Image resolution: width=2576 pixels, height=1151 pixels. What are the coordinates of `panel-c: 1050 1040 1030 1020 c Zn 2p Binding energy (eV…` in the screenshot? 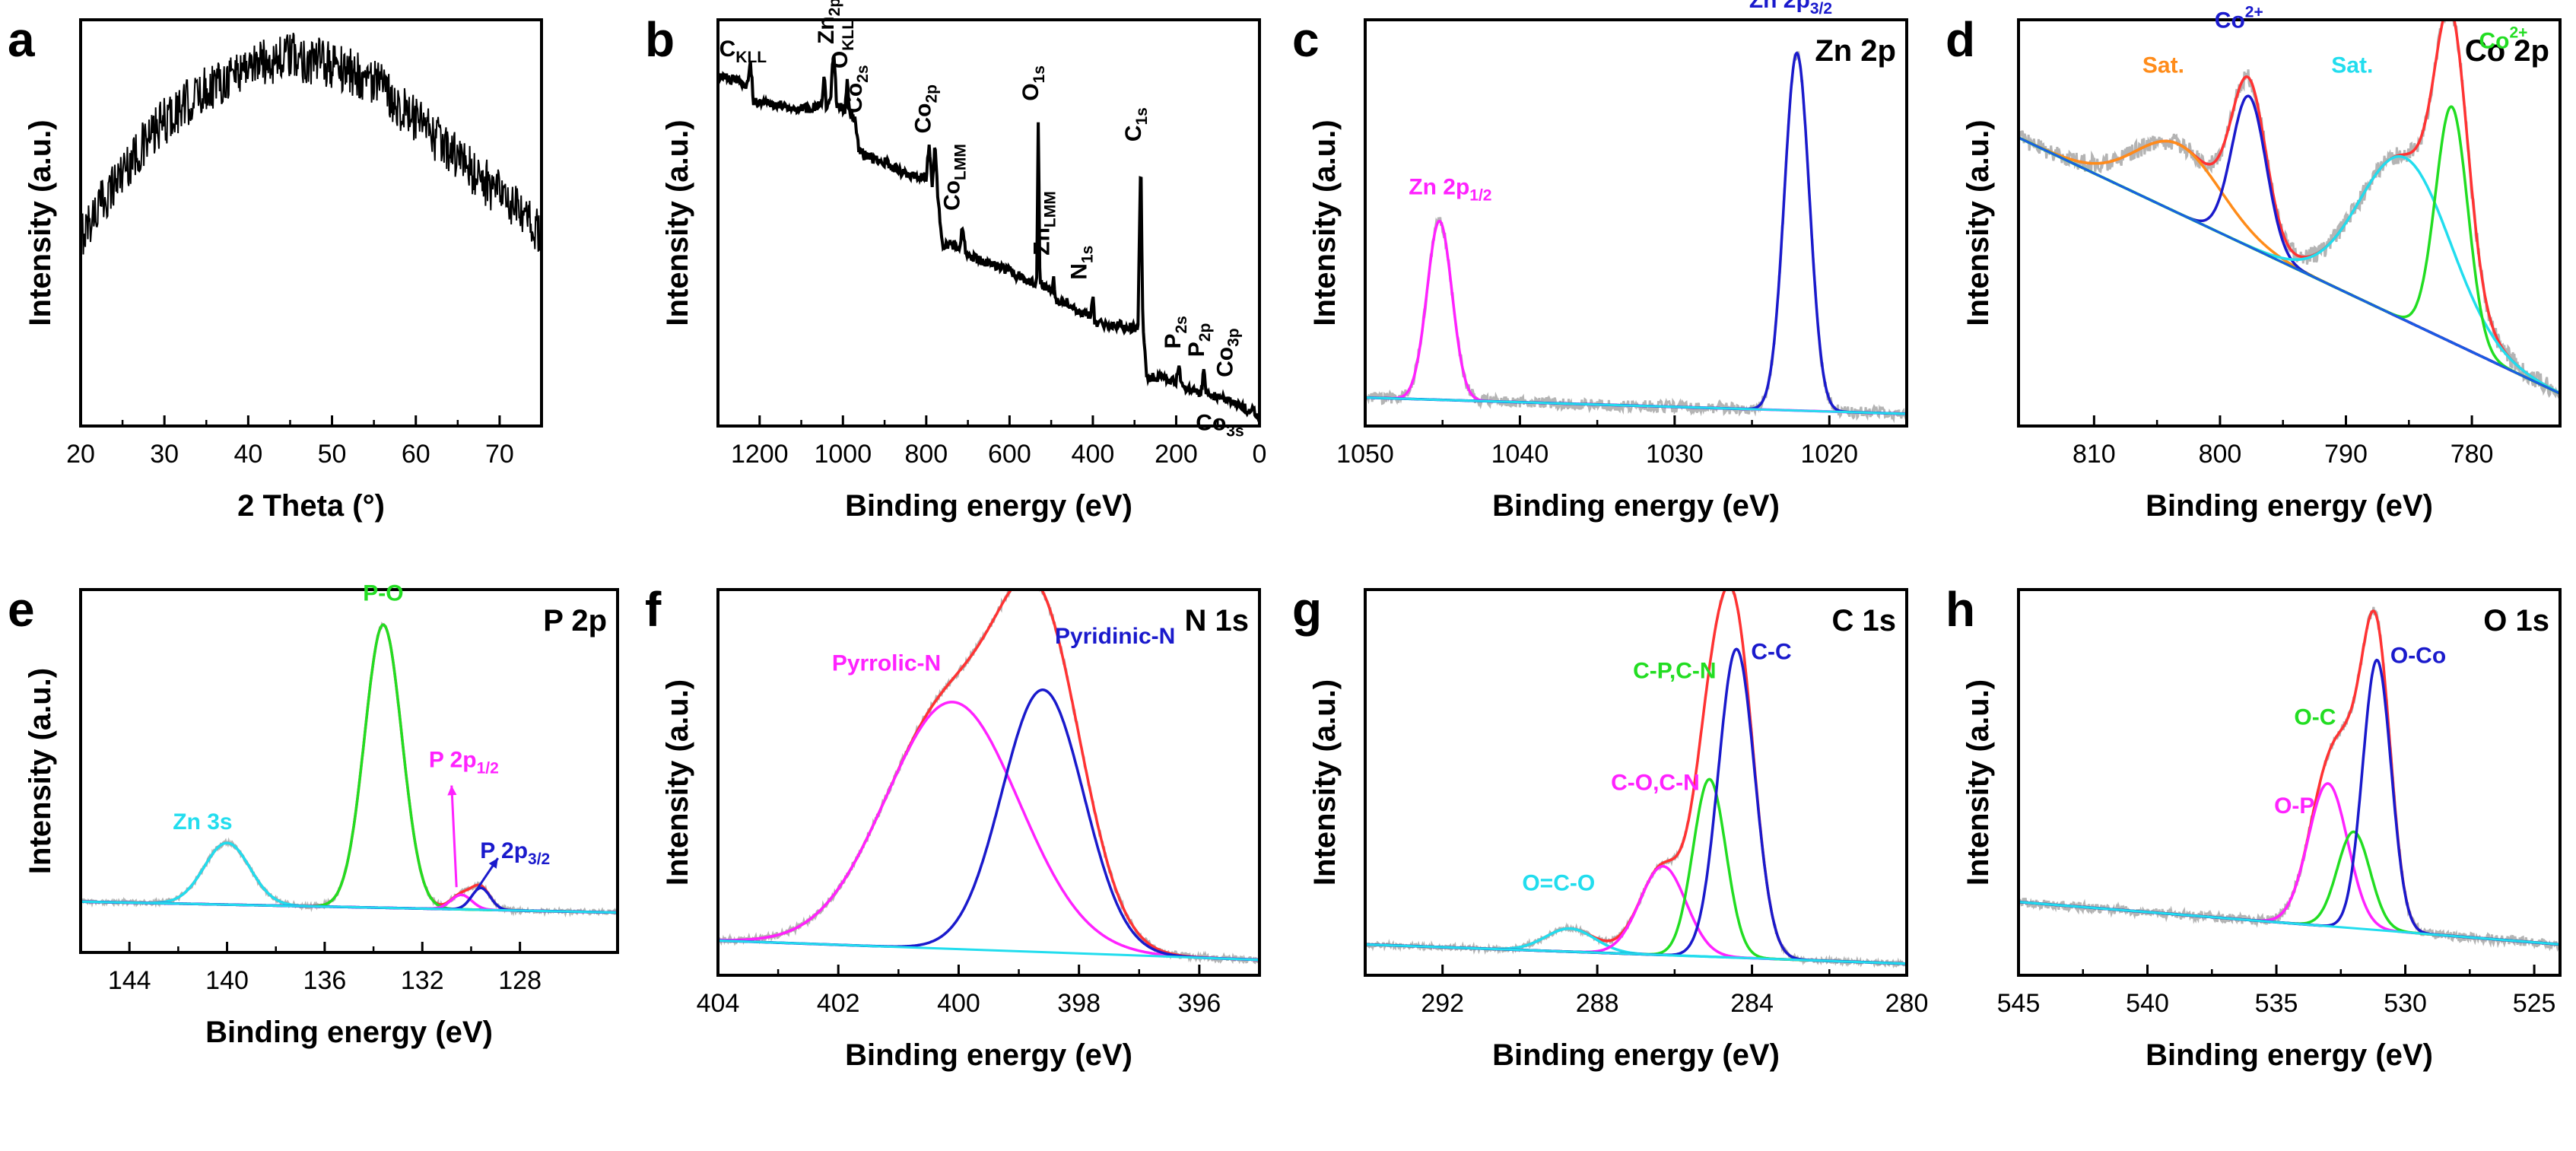 It's located at (1600, 261).